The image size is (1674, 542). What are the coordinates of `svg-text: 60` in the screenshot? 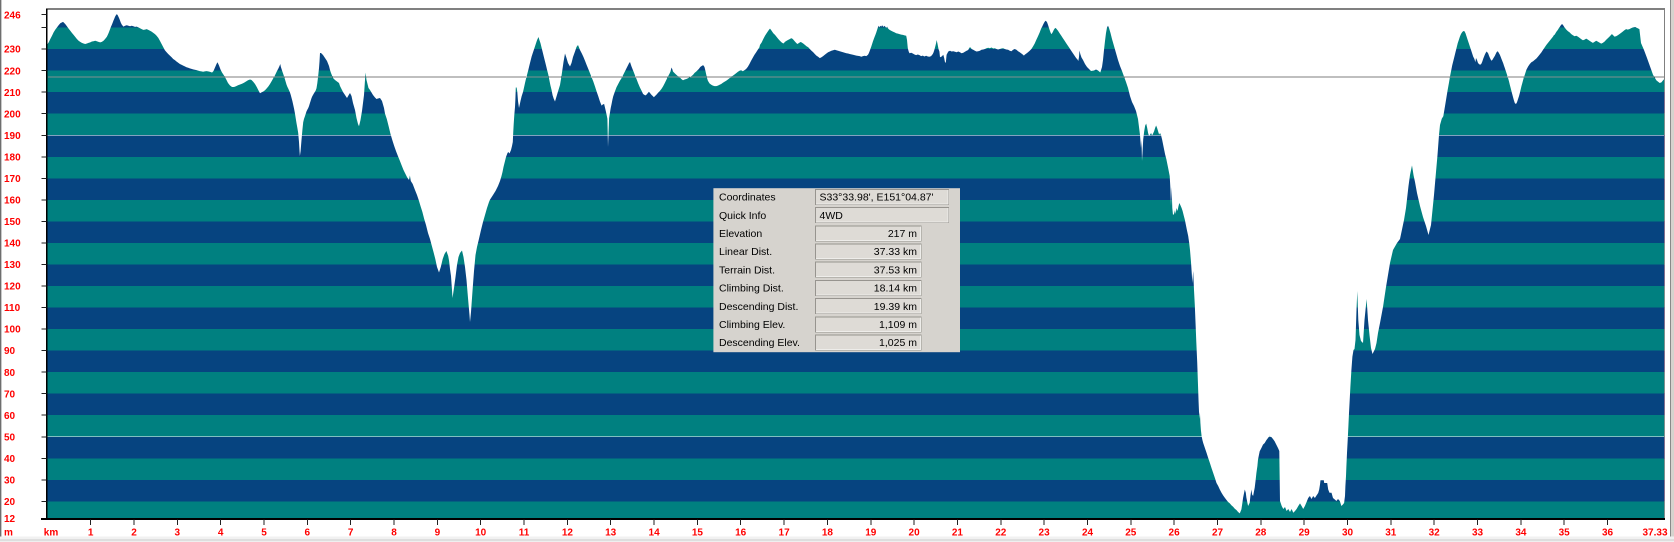 It's located at (10, 416).